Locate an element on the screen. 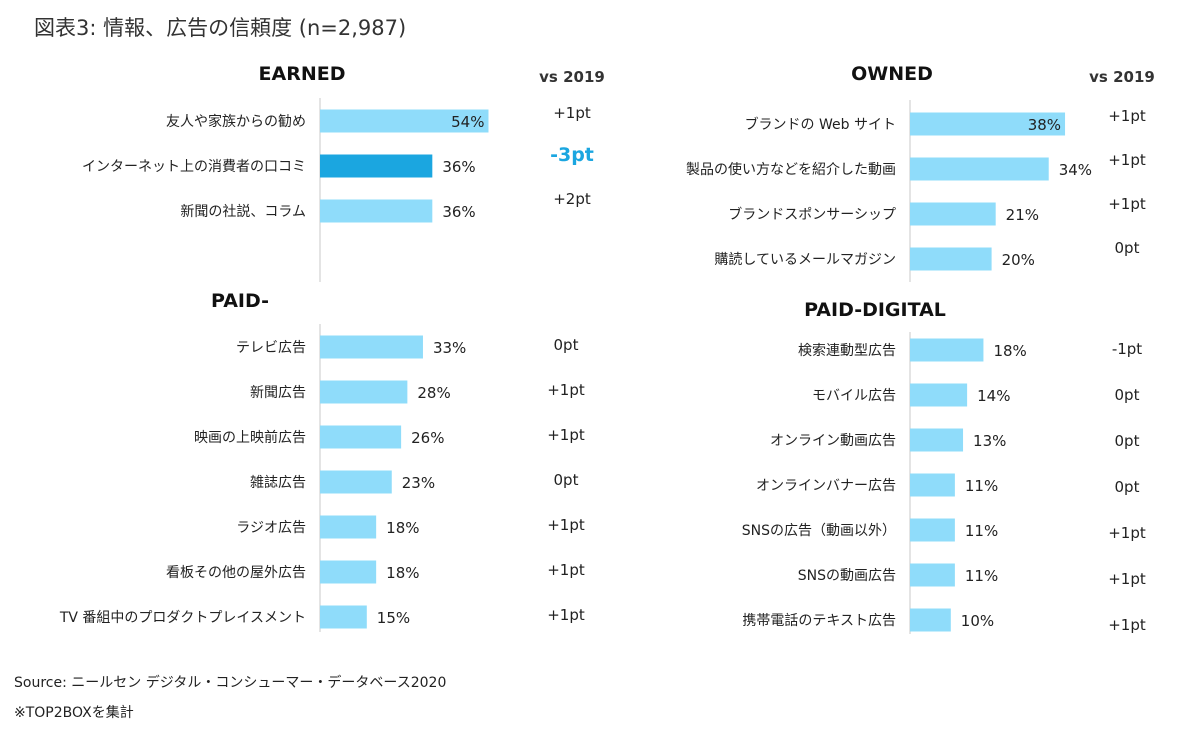 The image size is (1200, 738). change-label: +2pt is located at coordinates (572, 199).